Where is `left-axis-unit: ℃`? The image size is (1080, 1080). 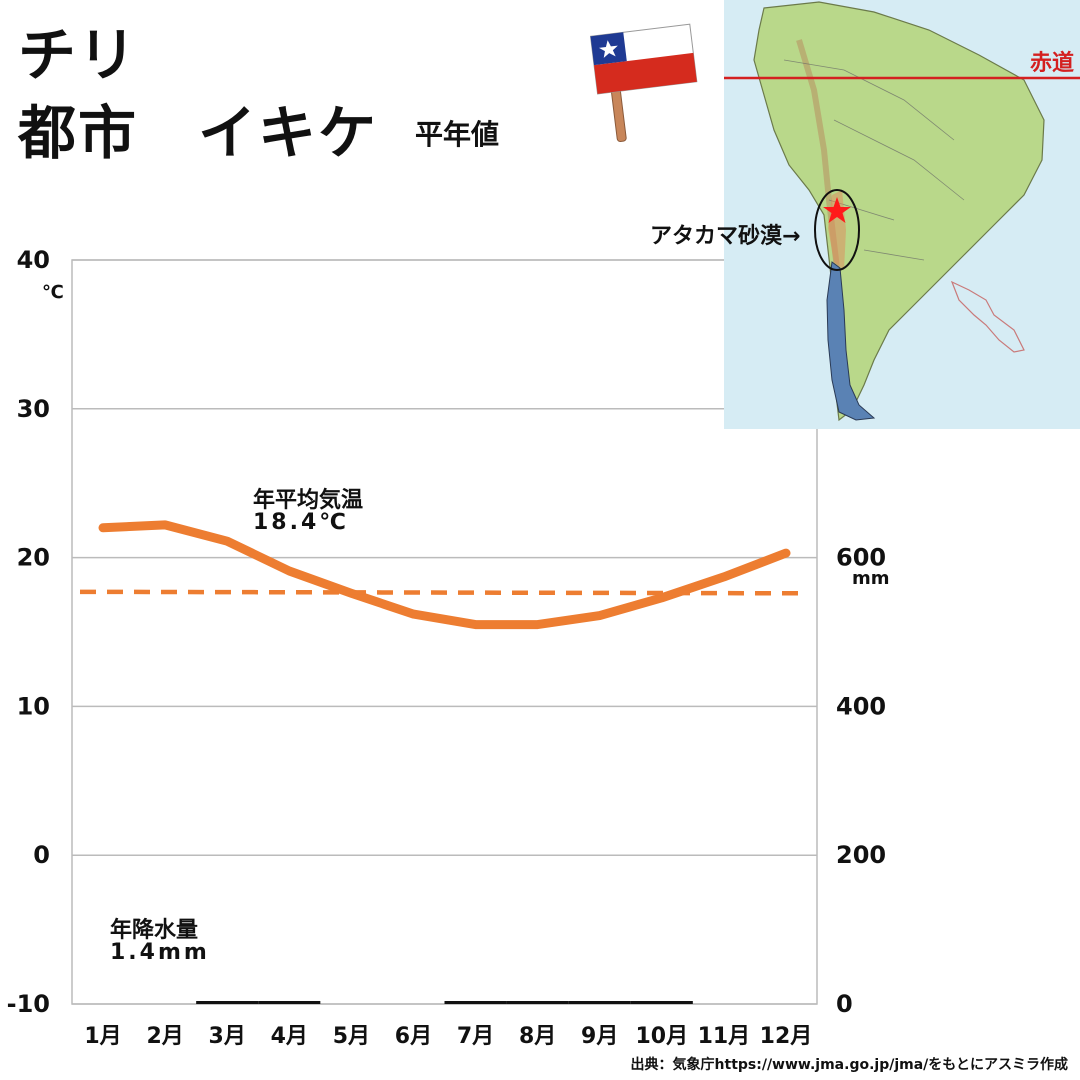
left-axis-unit: ℃ is located at coordinates (53, 292).